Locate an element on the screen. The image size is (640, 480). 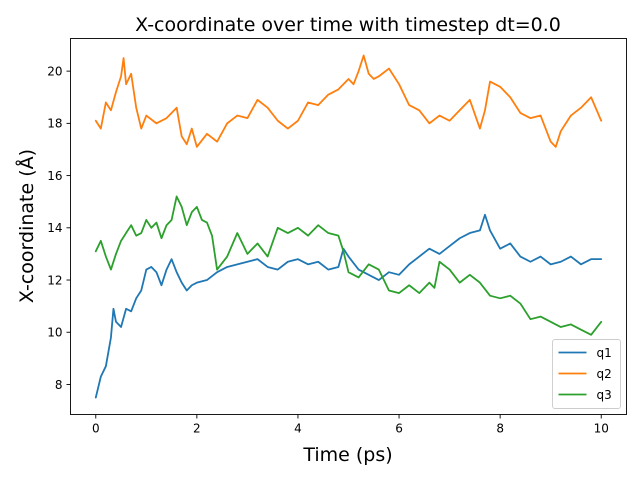
y-tick-label: 20 is located at coordinates (54, 71).